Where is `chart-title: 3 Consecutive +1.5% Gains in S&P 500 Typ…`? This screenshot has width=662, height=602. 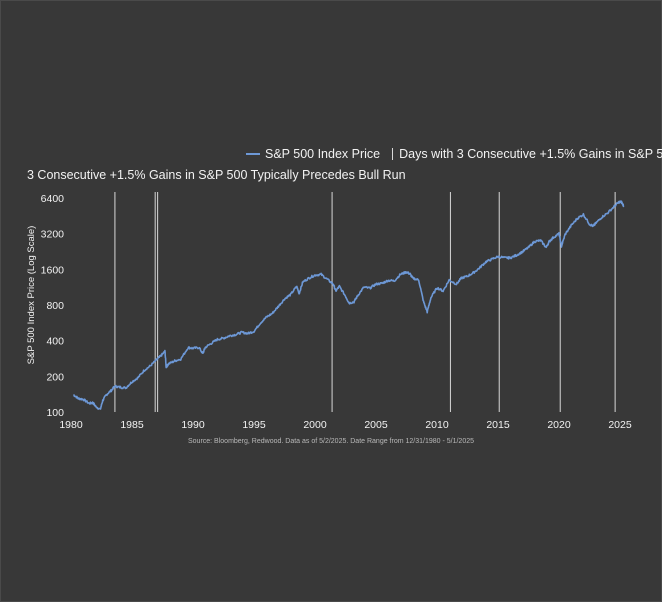 chart-title: 3 Consecutive +1.5% Gains in S&P 500 Typ… is located at coordinates (216, 175).